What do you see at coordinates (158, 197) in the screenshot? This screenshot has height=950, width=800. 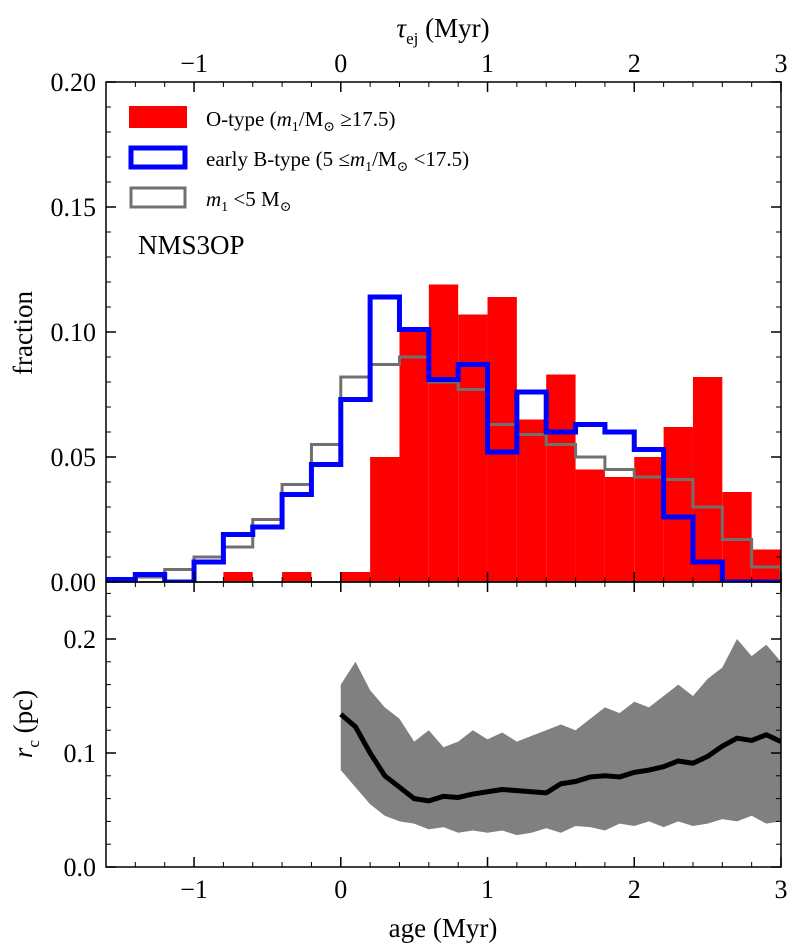 I see `legend-swatch-low-mass` at bounding box center [158, 197].